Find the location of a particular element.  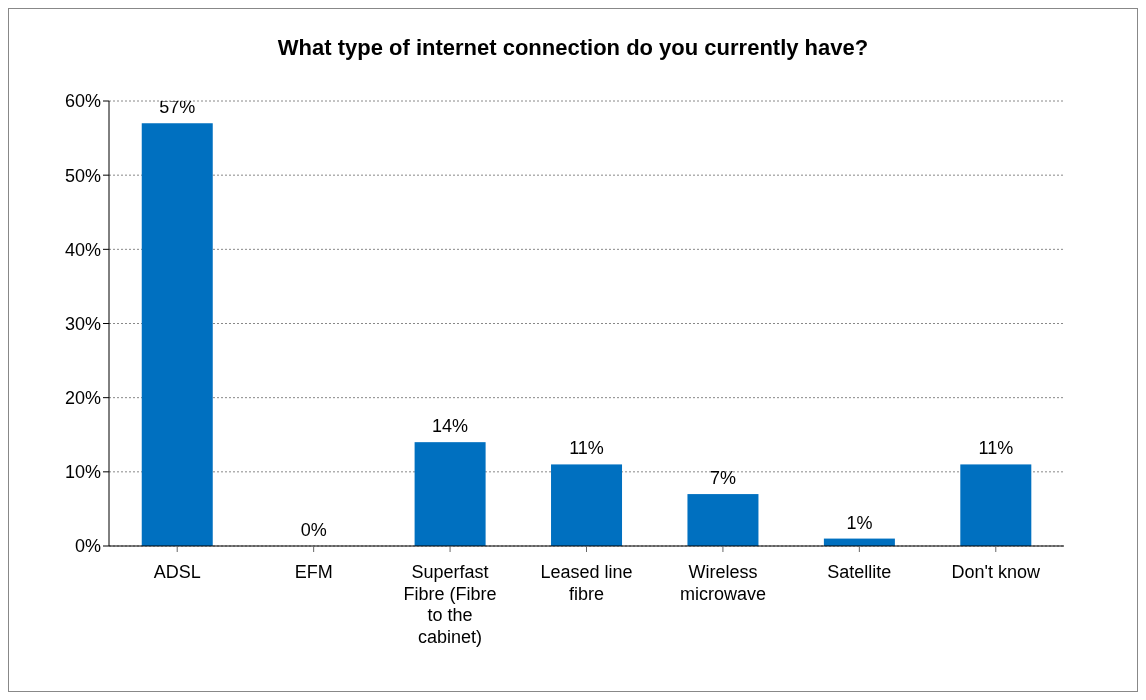

x-tick-label: Leased line fibre is located at coordinates (586, 583).